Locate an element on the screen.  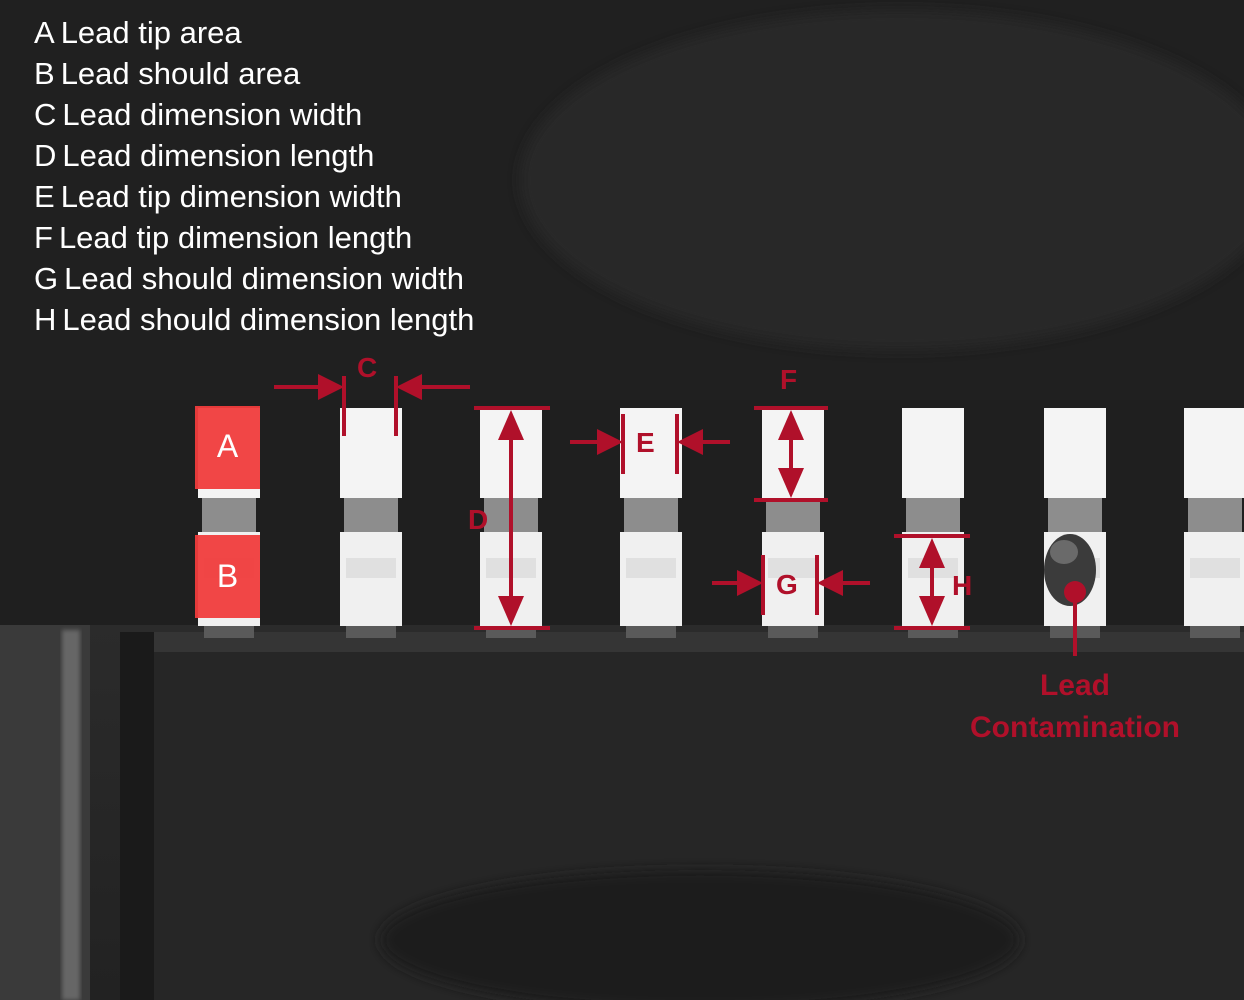
legend-text: Lead tip dimension length is located at coordinates (235, 237).